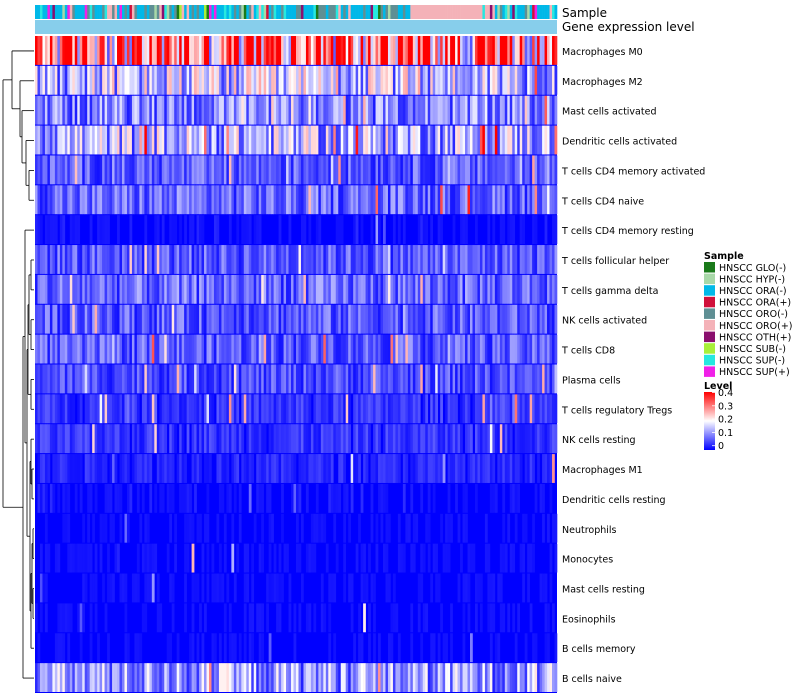 The image size is (800, 700). Describe the element at coordinates (609, 291) in the screenshot. I see `row-label: T cells gamma delta` at that location.